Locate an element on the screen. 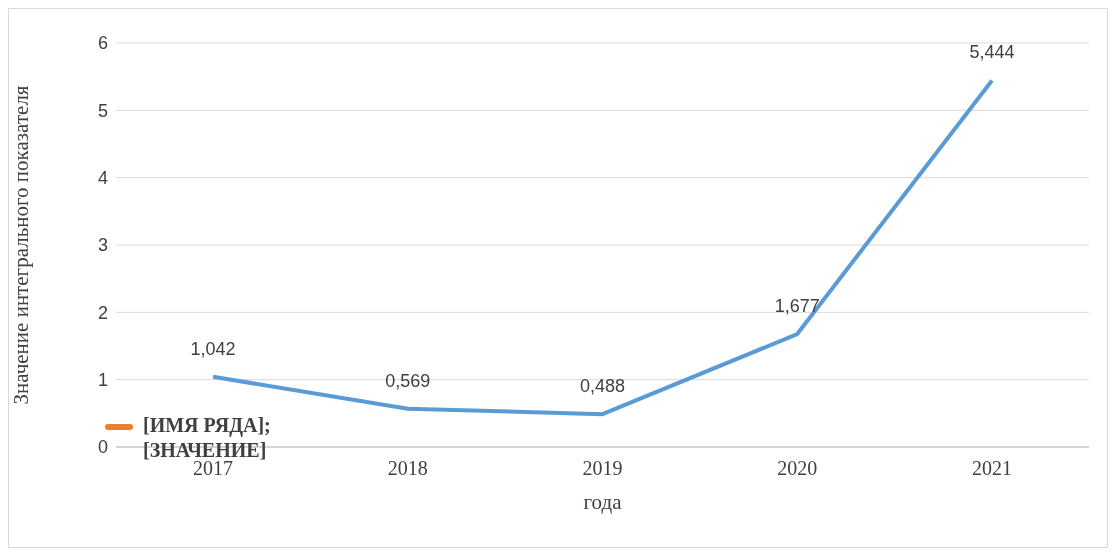 The width and height of the screenshot is (1115, 555). y-tick-label: 0 is located at coordinates (102, 447).